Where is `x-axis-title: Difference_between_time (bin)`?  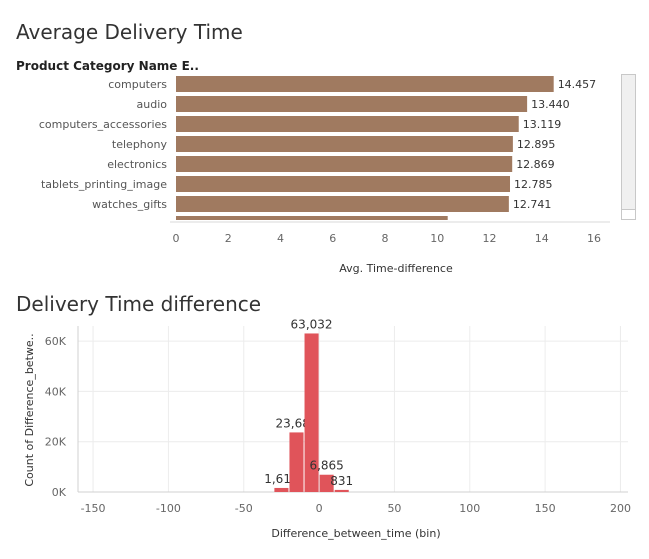
x-axis-title: Difference_between_time (bin) is located at coordinates (355, 533).